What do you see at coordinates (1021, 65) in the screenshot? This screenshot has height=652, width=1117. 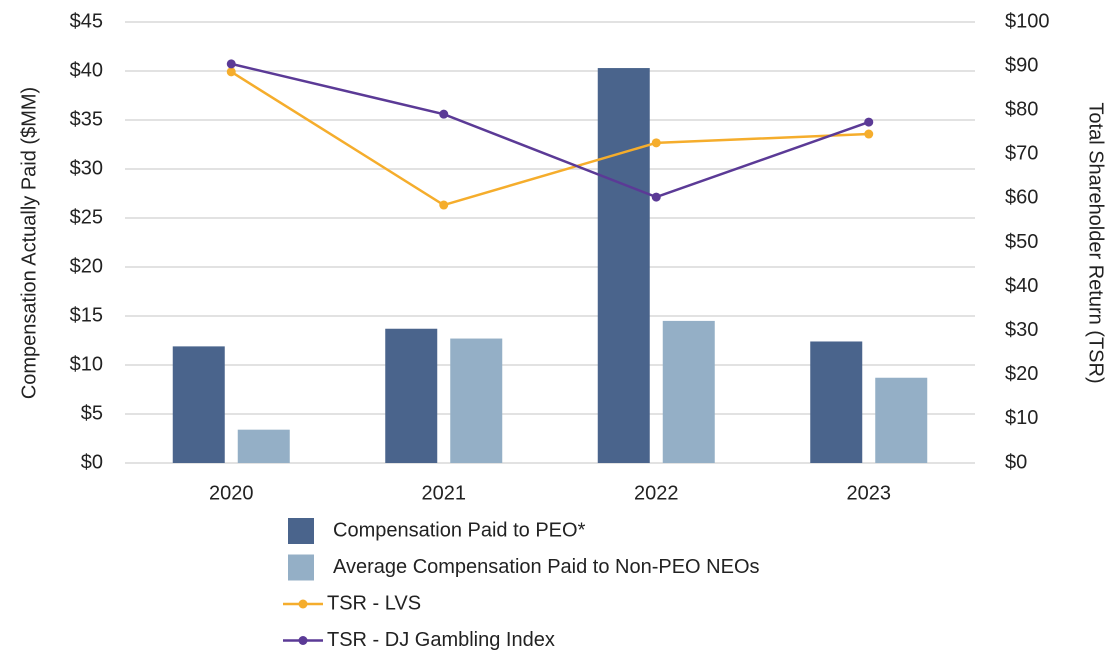 I see `y2-tick-label: $90` at bounding box center [1021, 65].